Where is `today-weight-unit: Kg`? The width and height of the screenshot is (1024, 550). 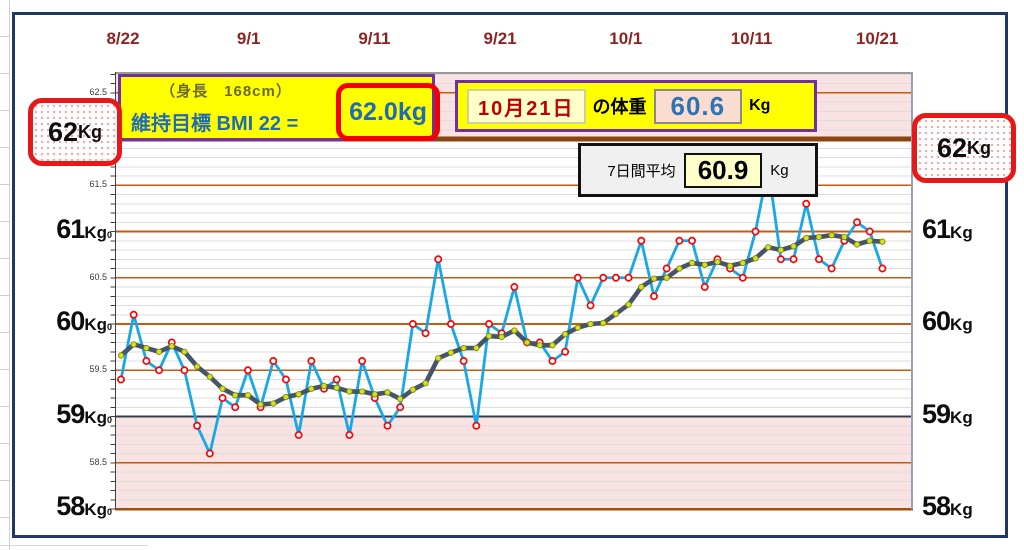 today-weight-unit: Kg is located at coordinates (760, 105).